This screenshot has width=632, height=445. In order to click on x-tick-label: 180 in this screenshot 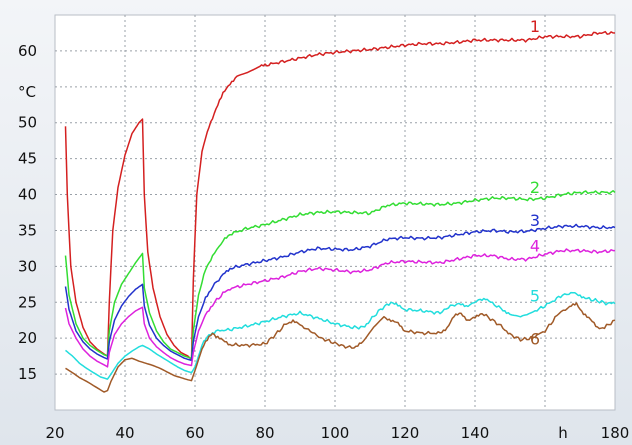, I will do `click(615, 433)`.